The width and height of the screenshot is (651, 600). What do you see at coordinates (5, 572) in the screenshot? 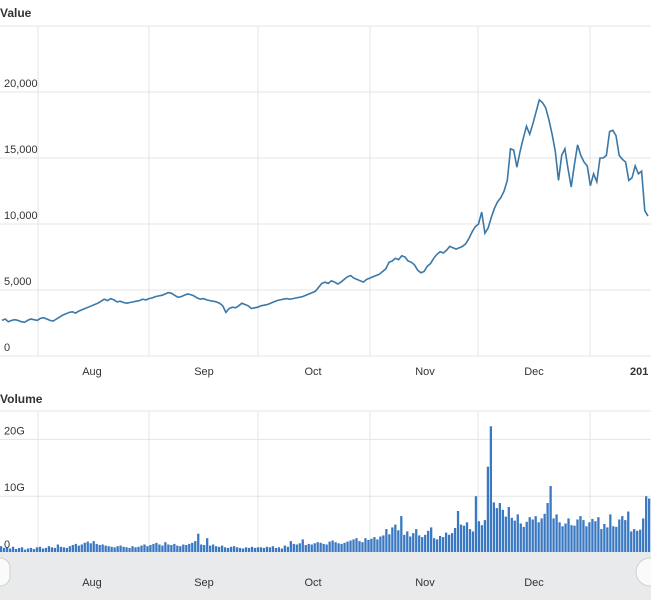
I see `navigator-left-handle` at bounding box center [5, 572].